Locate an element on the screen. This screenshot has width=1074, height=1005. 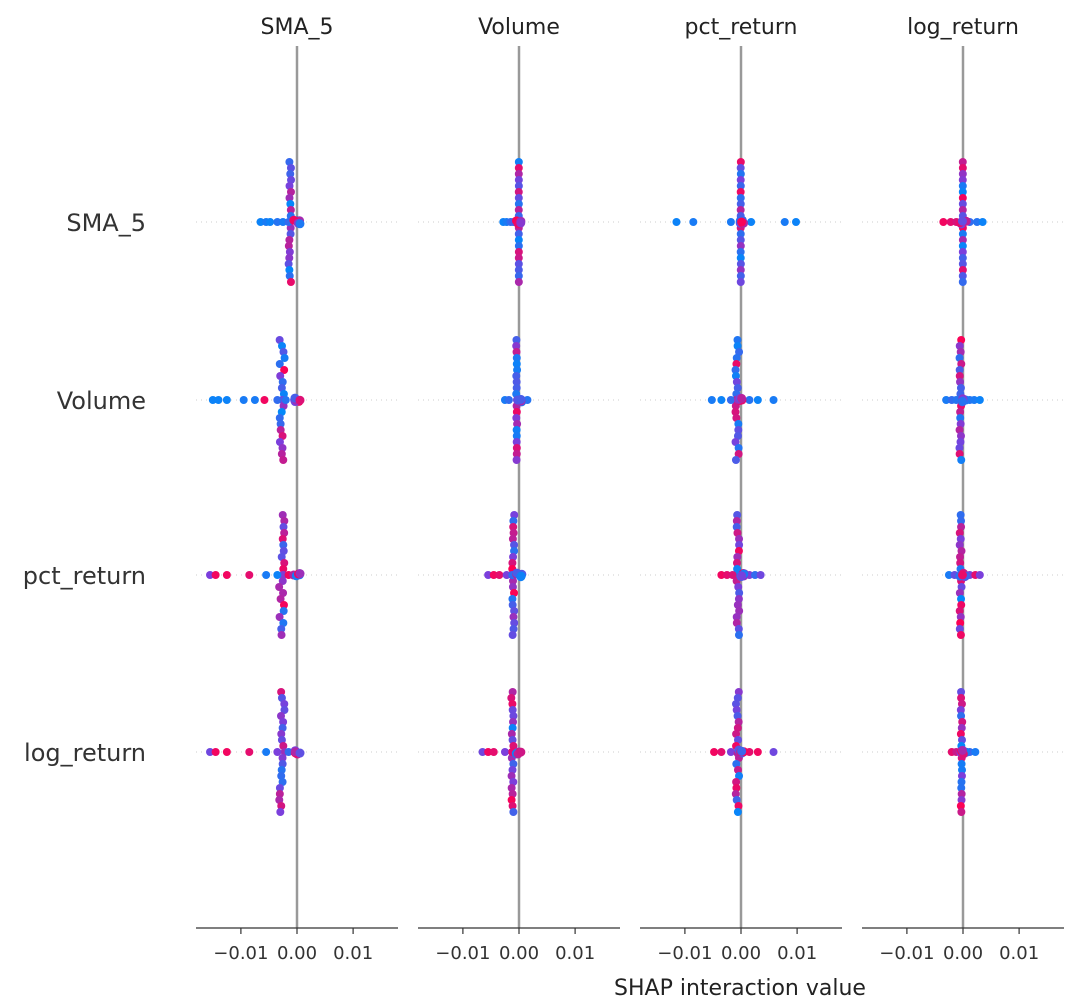
row-label-volume: Volume is located at coordinates (101, 401).